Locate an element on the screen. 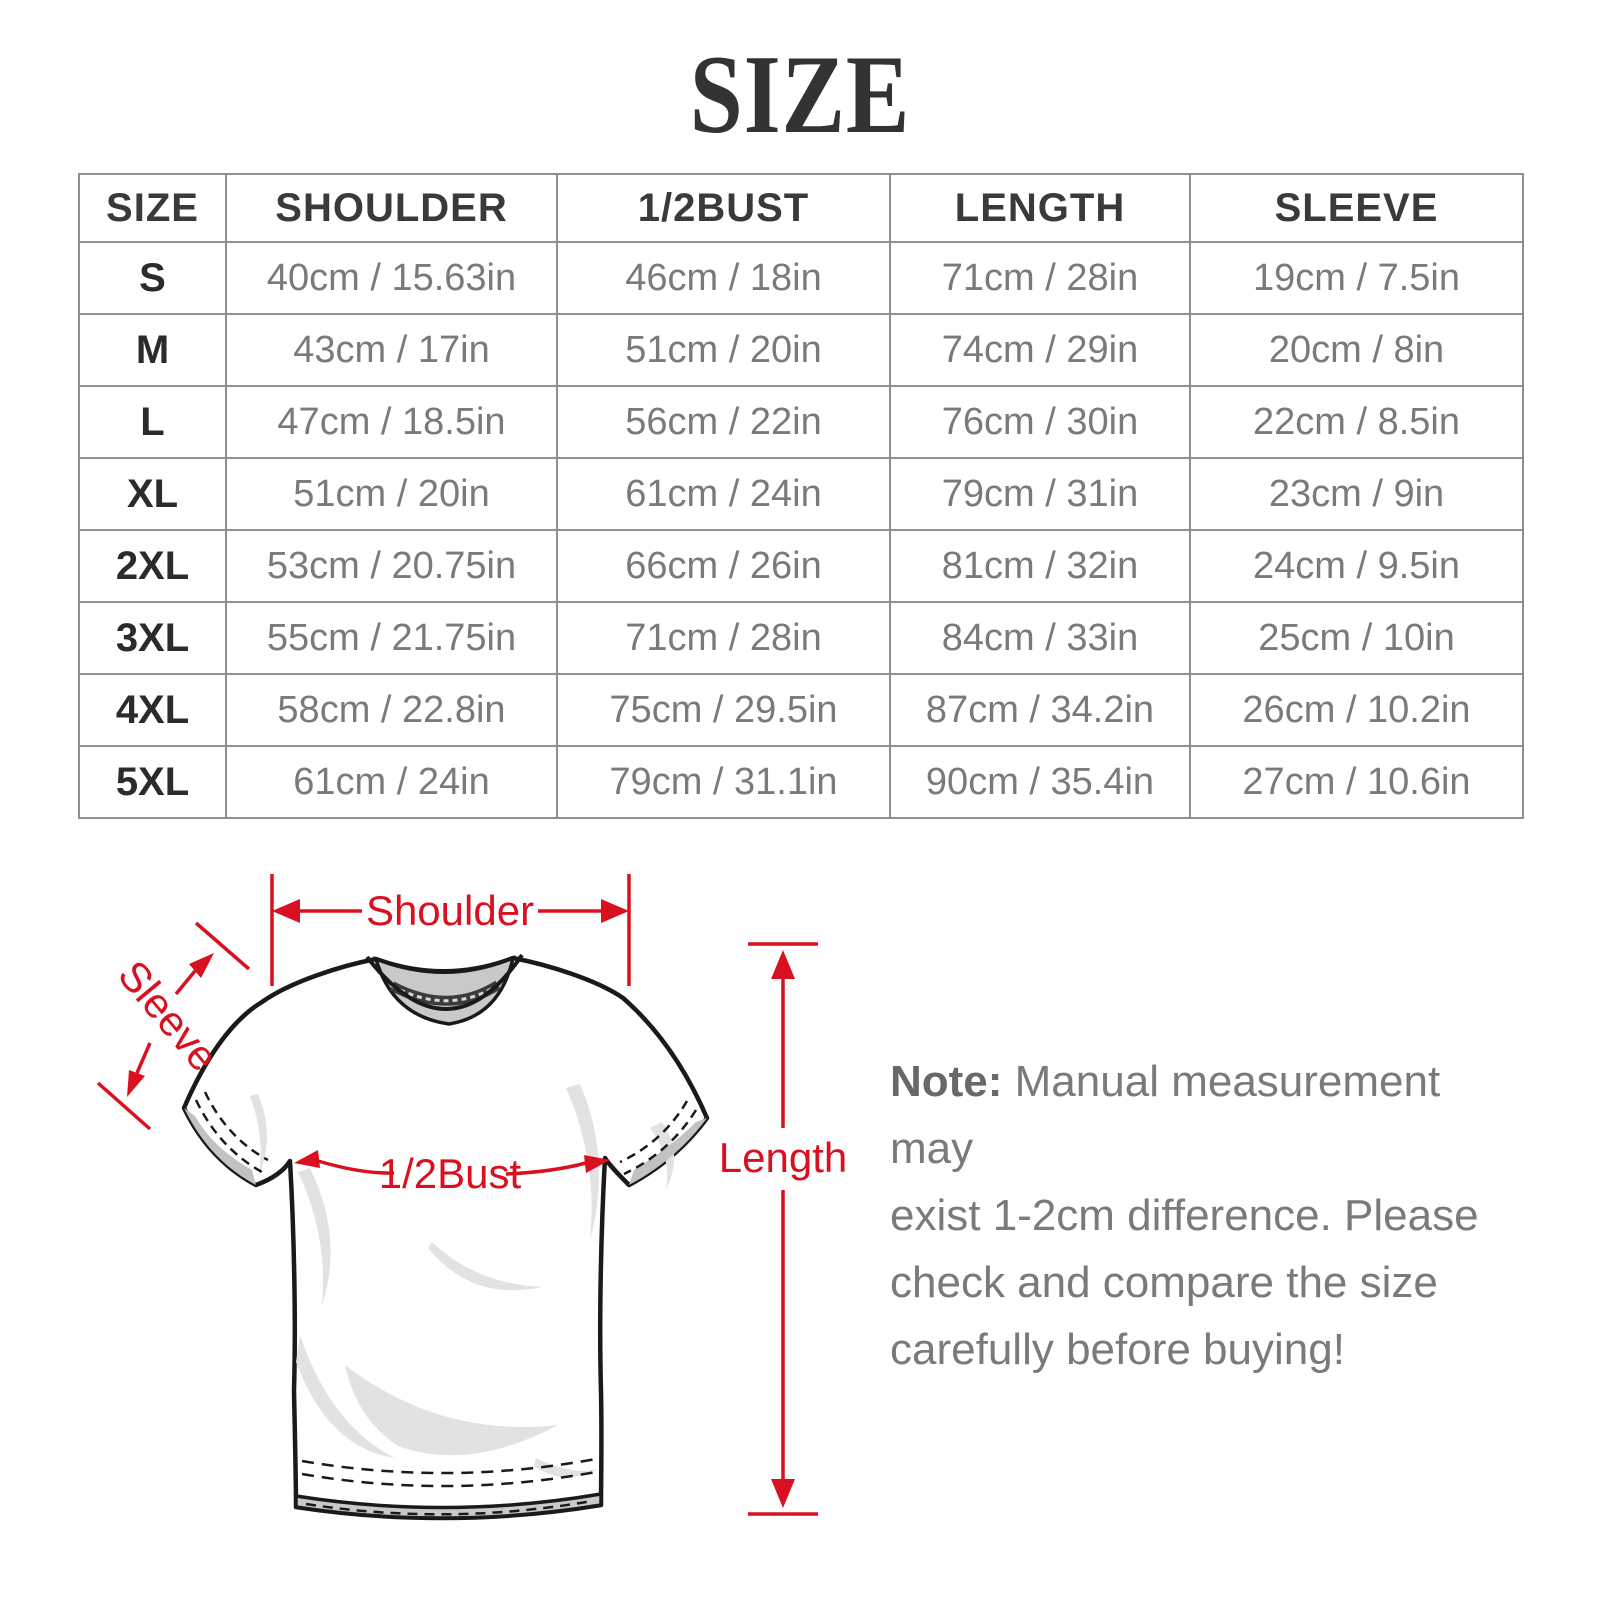 The image size is (1600, 1600). length-dimension: Length is located at coordinates (783, 1229).